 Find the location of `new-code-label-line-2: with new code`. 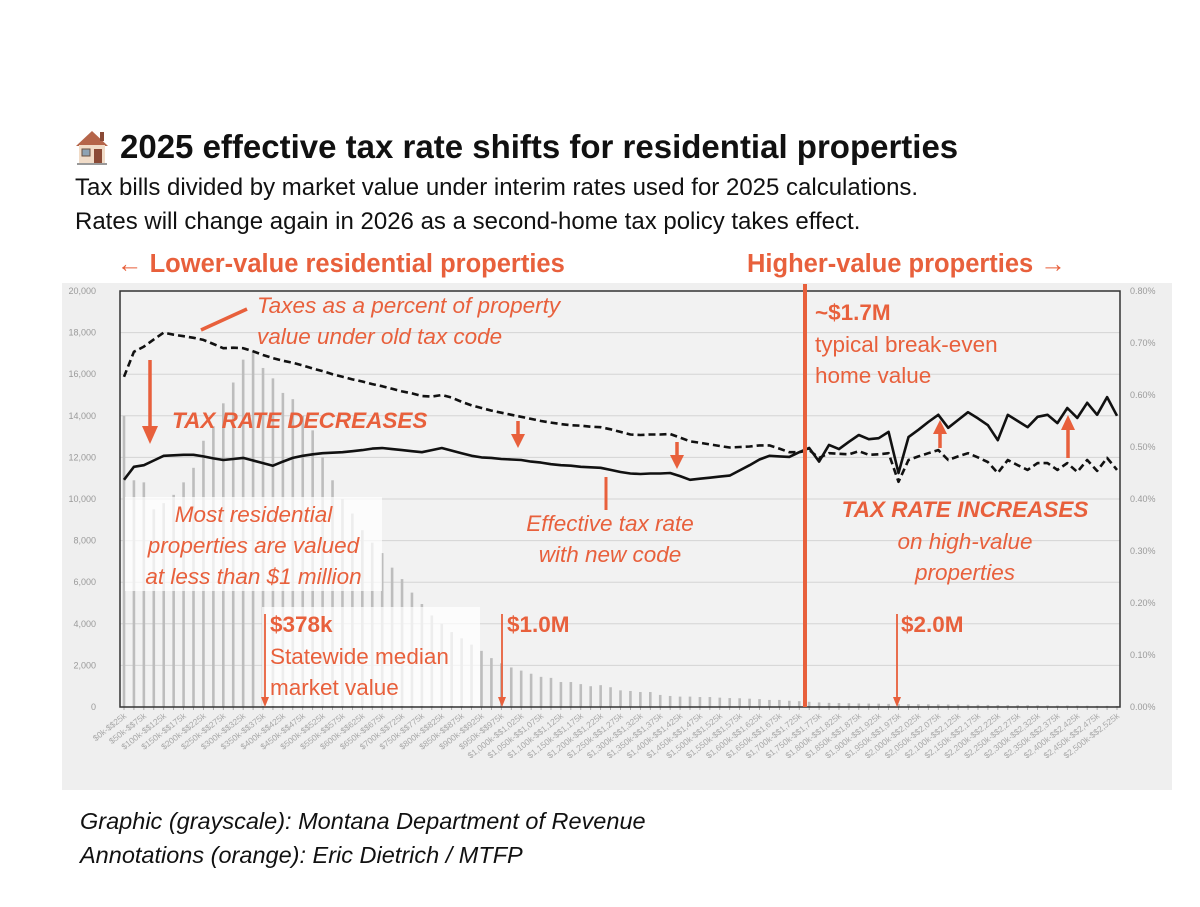

new-code-label-line-2: with new code is located at coordinates (610, 554).